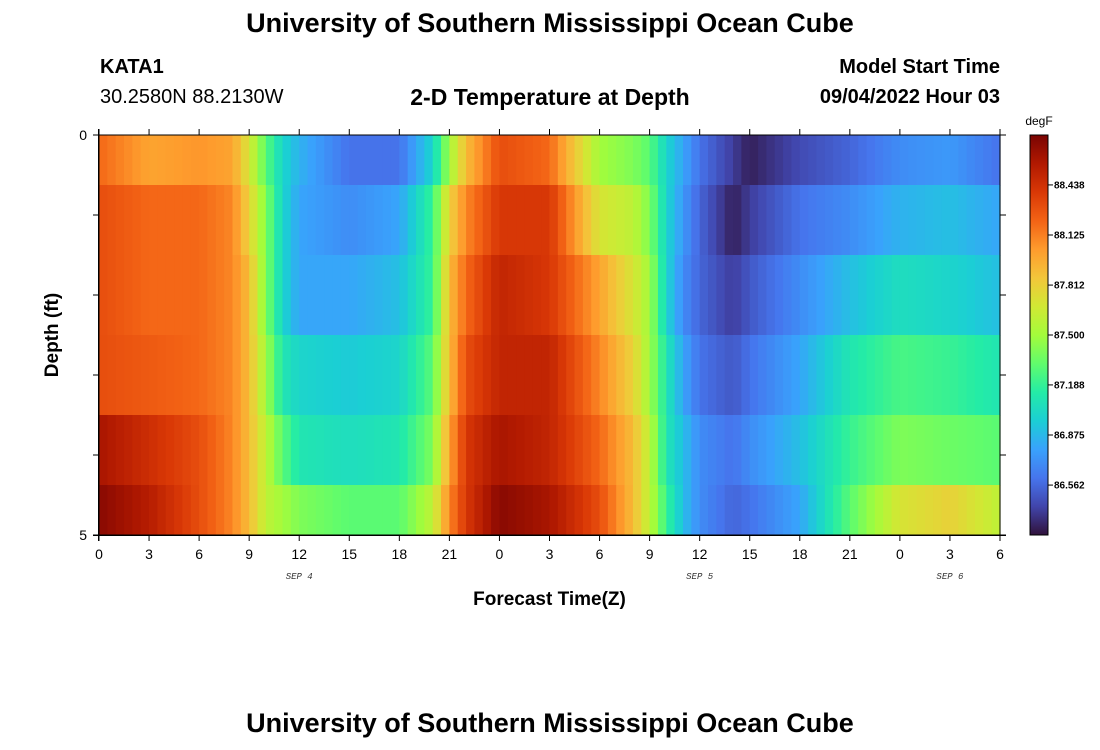  Describe the element at coordinates (700, 577) in the screenshot. I see `x-date-label: SEP 5` at that location.